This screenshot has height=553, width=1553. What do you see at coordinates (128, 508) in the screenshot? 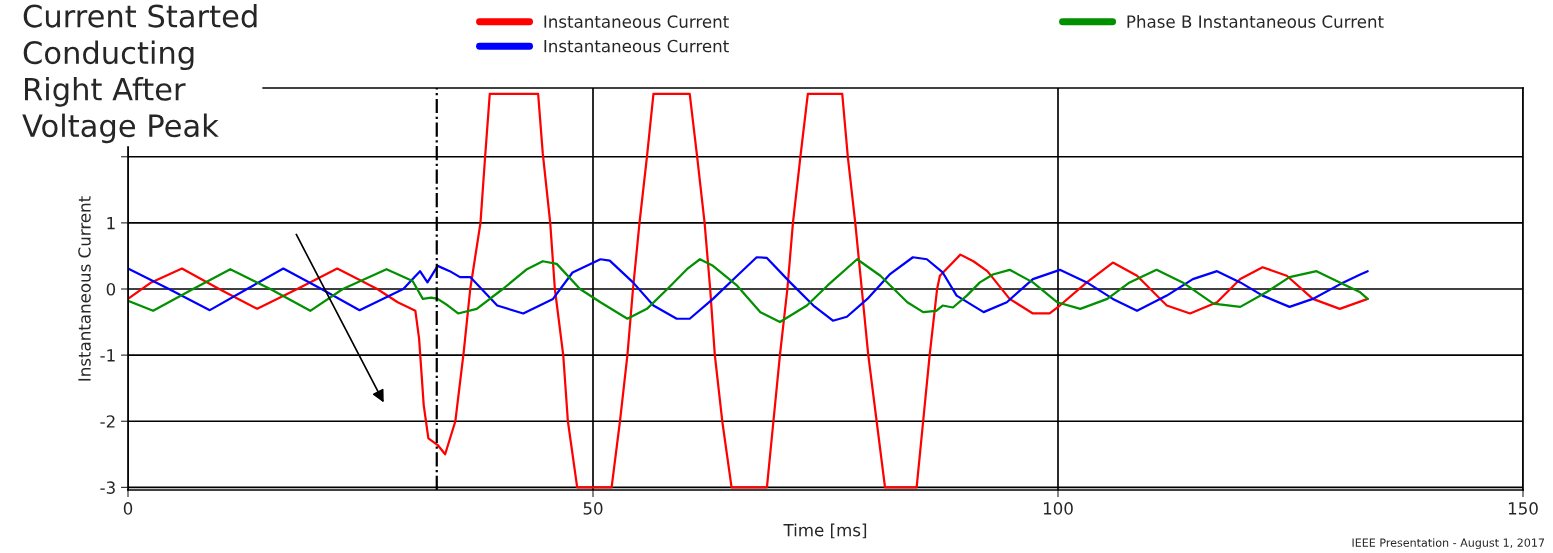
I see `x-tick-label: 0` at bounding box center [128, 508].